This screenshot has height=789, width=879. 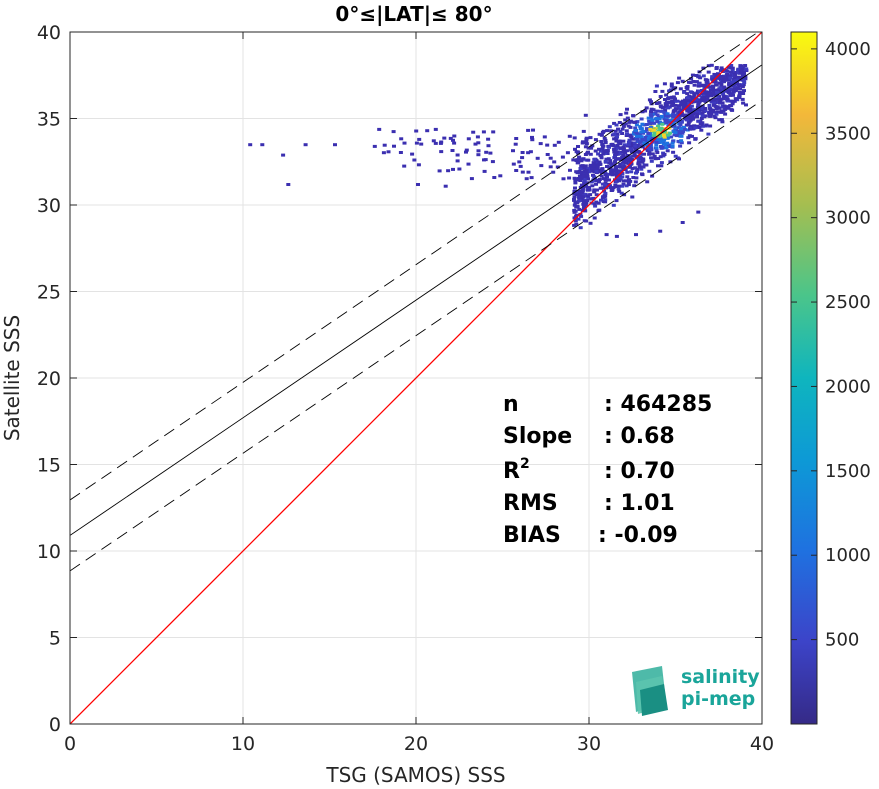 I want to click on stat-label: Slope, so click(x=537, y=436).